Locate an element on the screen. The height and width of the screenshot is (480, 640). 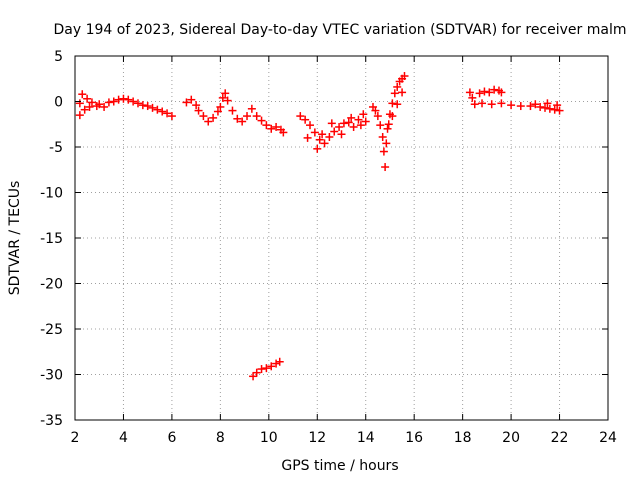
x-tick-label: 12 is located at coordinates (317, 438).